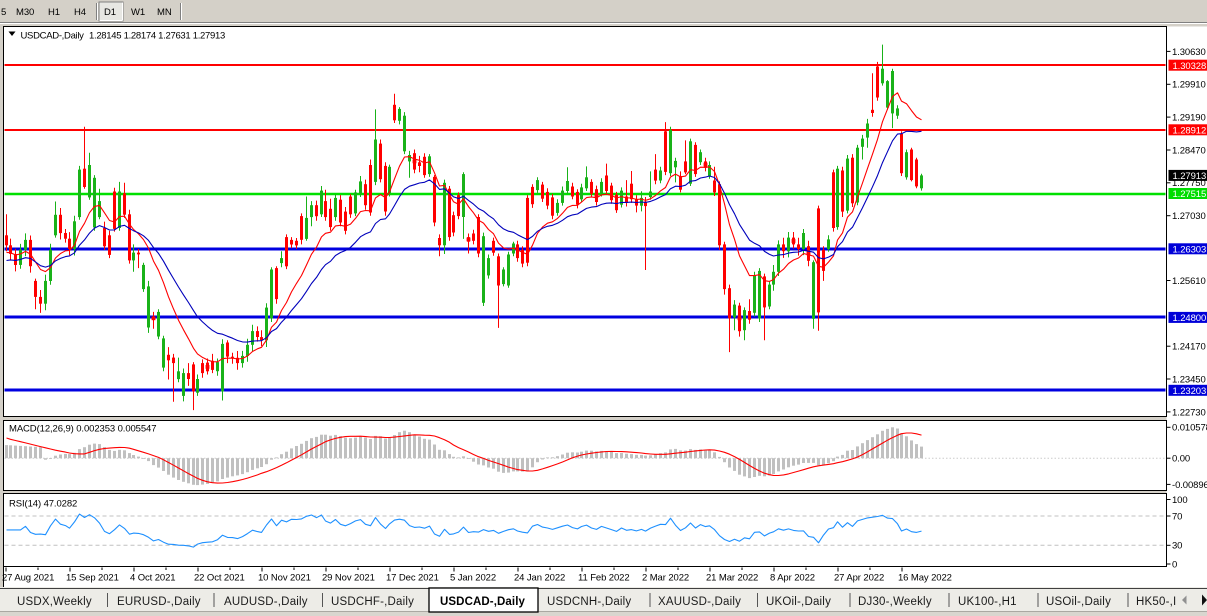  What do you see at coordinates (1189, 281) in the screenshot?
I see `svg-text: 1.25610` at bounding box center [1189, 281].